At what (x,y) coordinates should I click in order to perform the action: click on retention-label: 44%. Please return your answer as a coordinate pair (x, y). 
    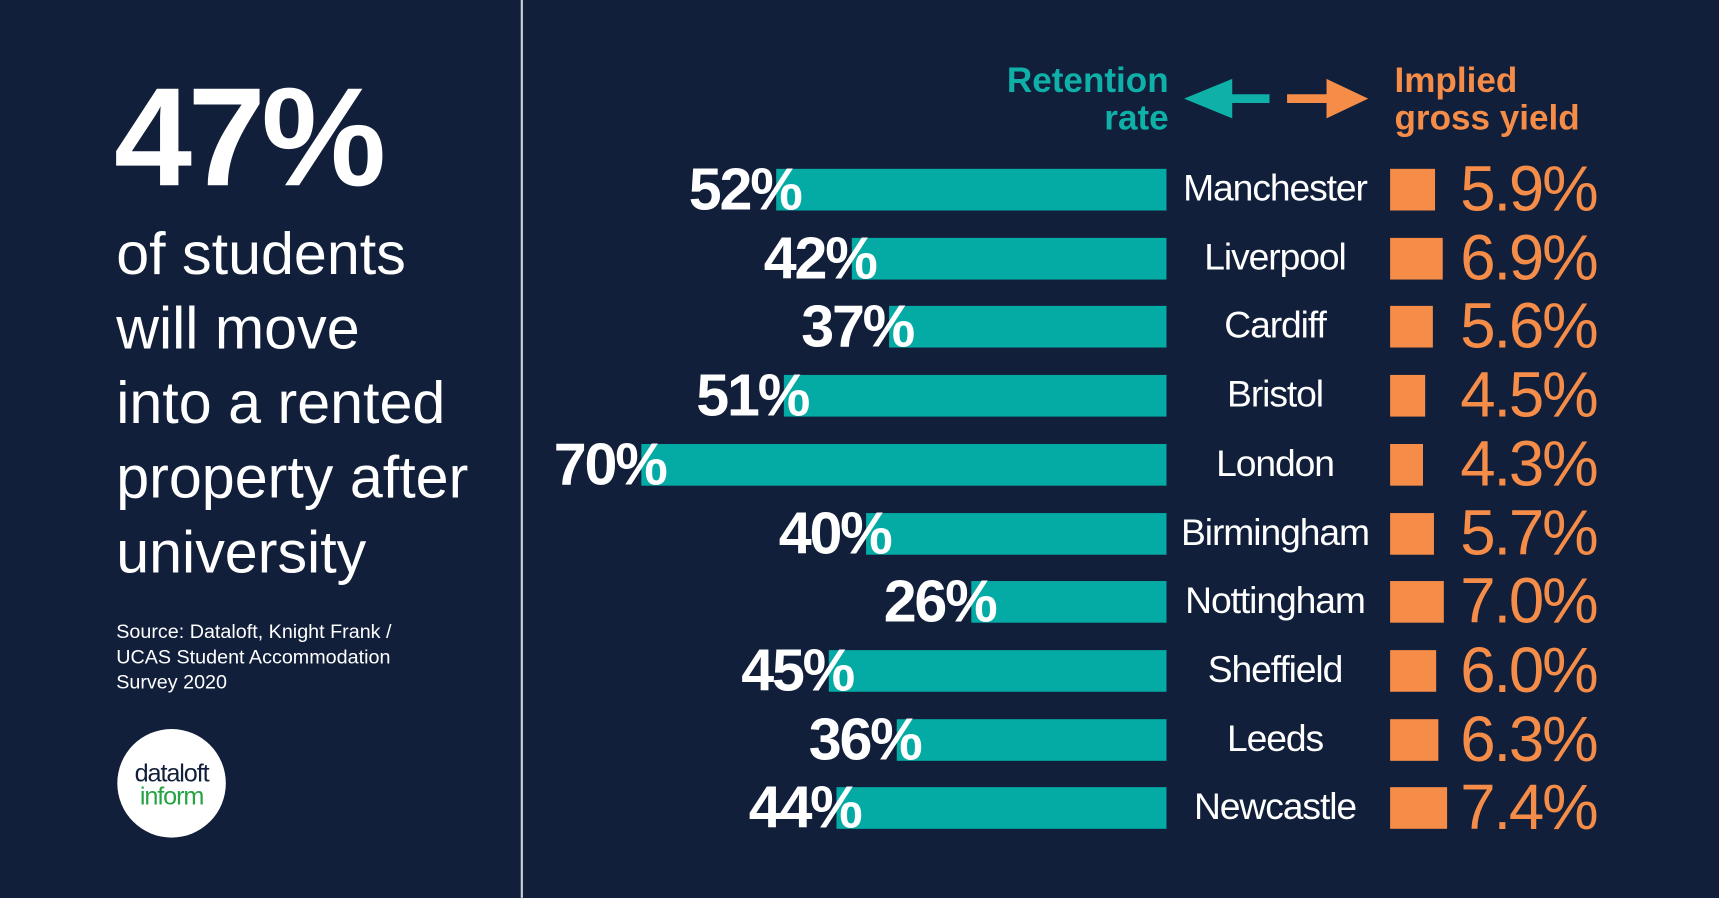
    Looking at the image, I should click on (805, 808).